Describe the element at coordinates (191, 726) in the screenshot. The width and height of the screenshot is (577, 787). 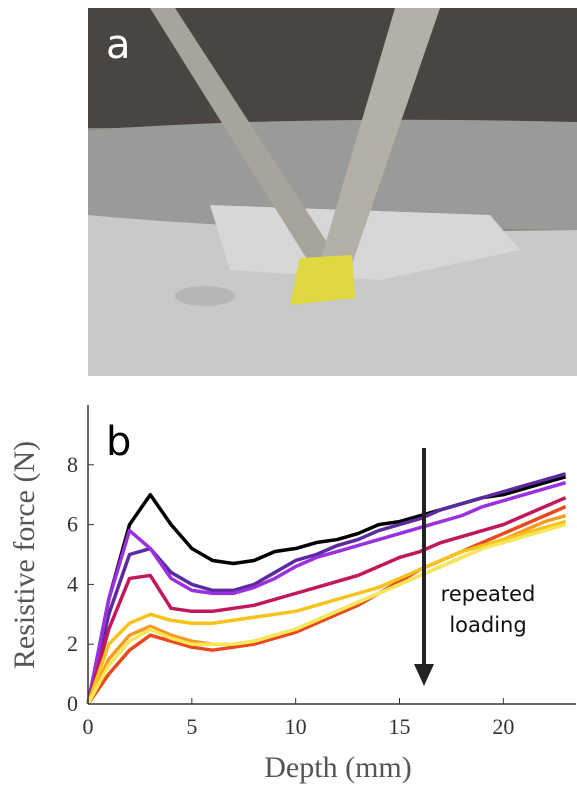
I see `x-tick-label: 5` at that location.